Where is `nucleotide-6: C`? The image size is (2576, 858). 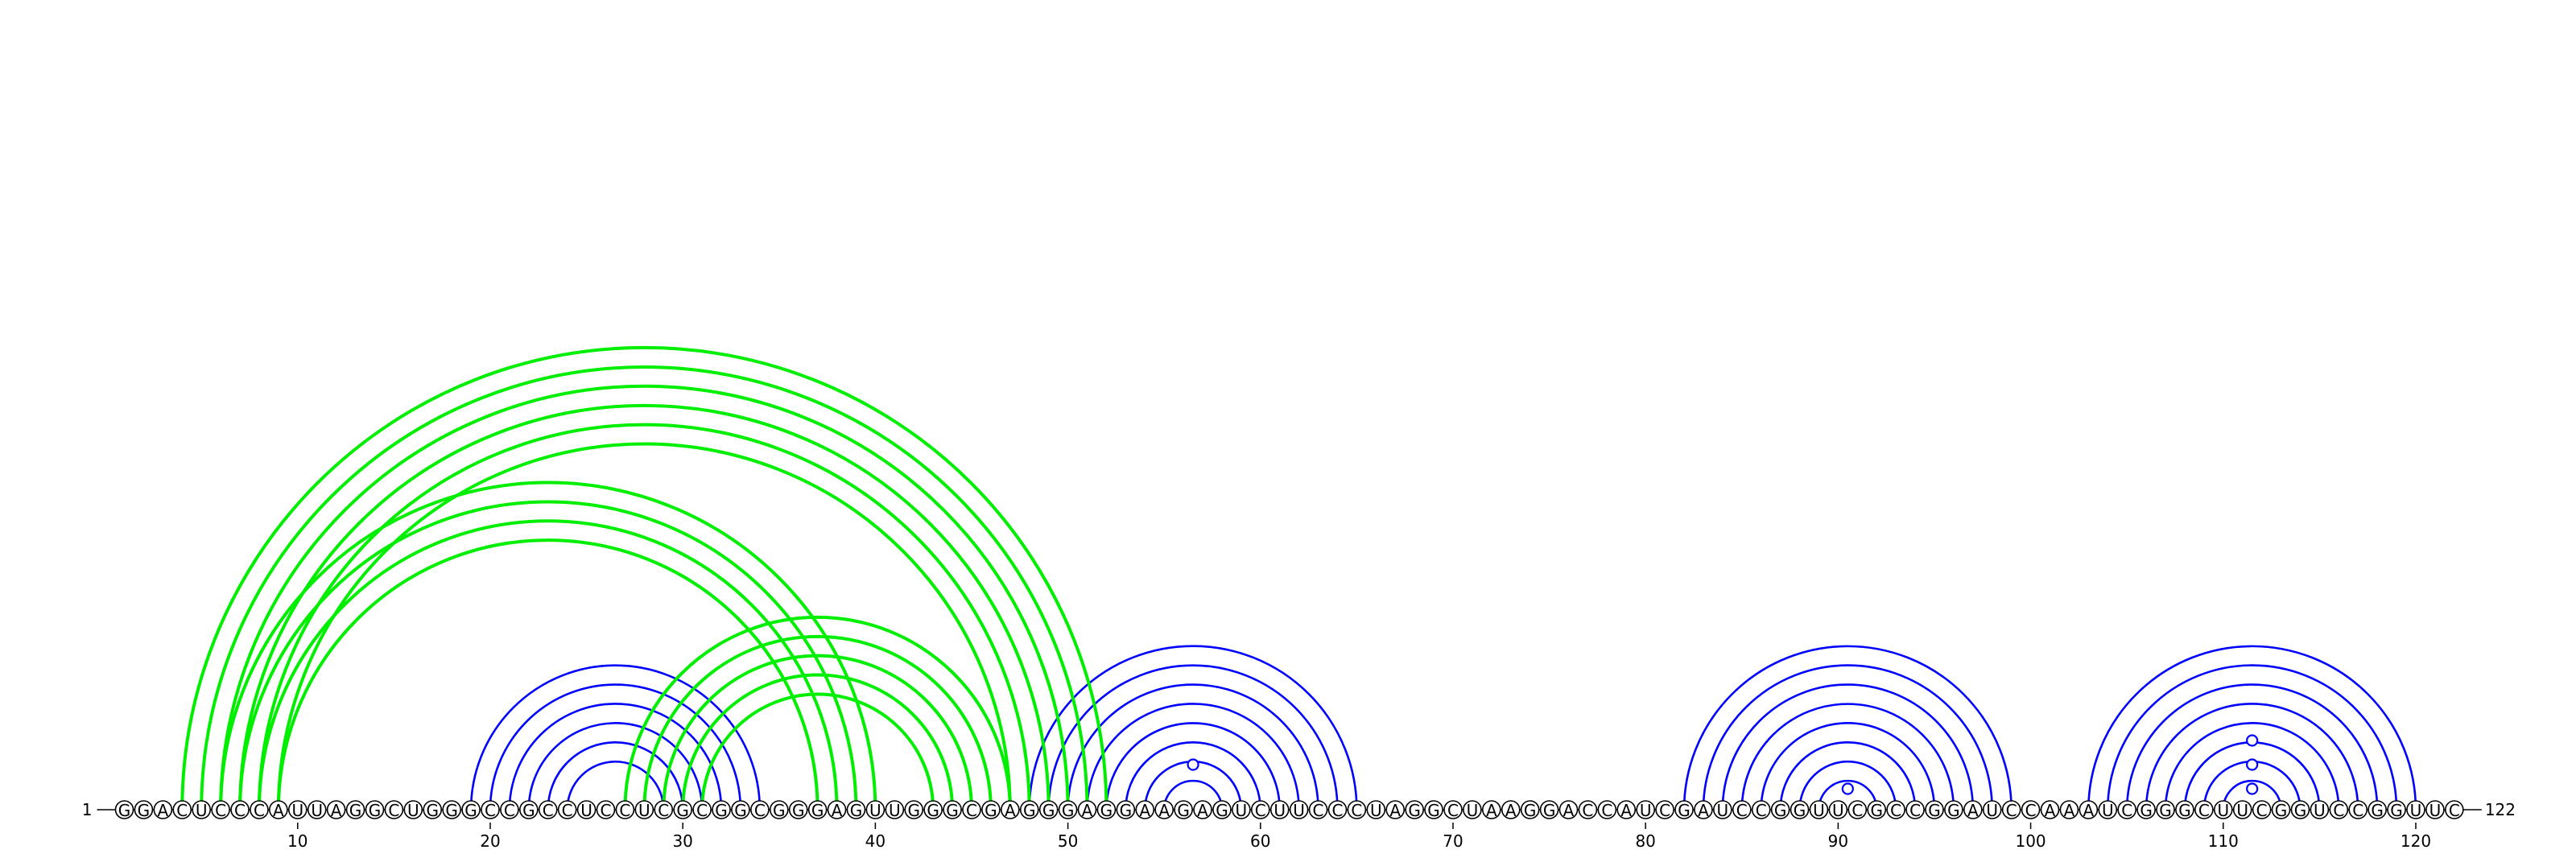 nucleotide-6: C is located at coordinates (221, 810).